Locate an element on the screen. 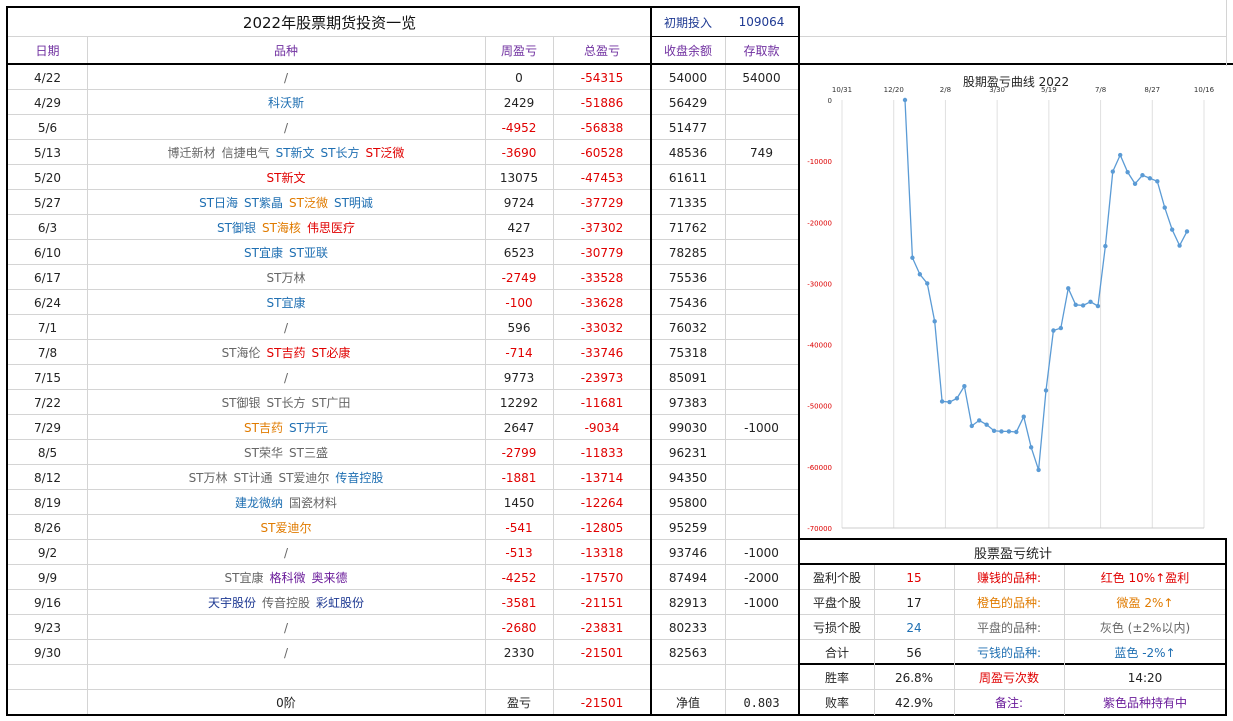 This screenshot has width=1233, height=721. sheet-title: 2022年股票期货投资一览 is located at coordinates (329, 22).